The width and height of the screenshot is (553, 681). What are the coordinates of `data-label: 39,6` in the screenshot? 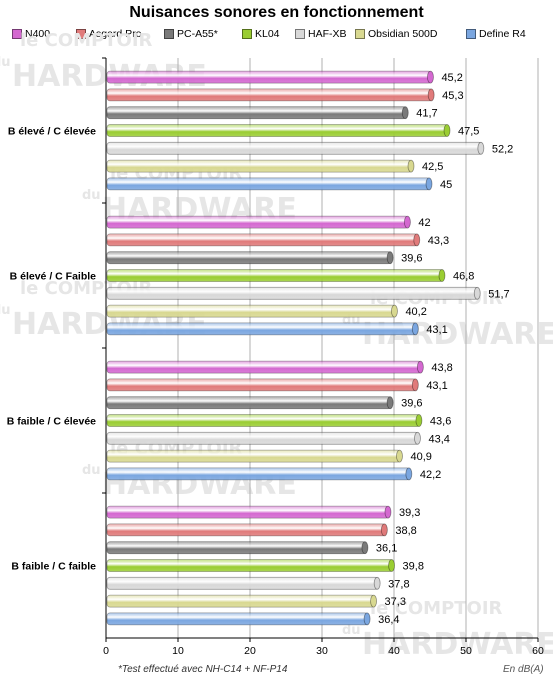 It's located at (411, 404).